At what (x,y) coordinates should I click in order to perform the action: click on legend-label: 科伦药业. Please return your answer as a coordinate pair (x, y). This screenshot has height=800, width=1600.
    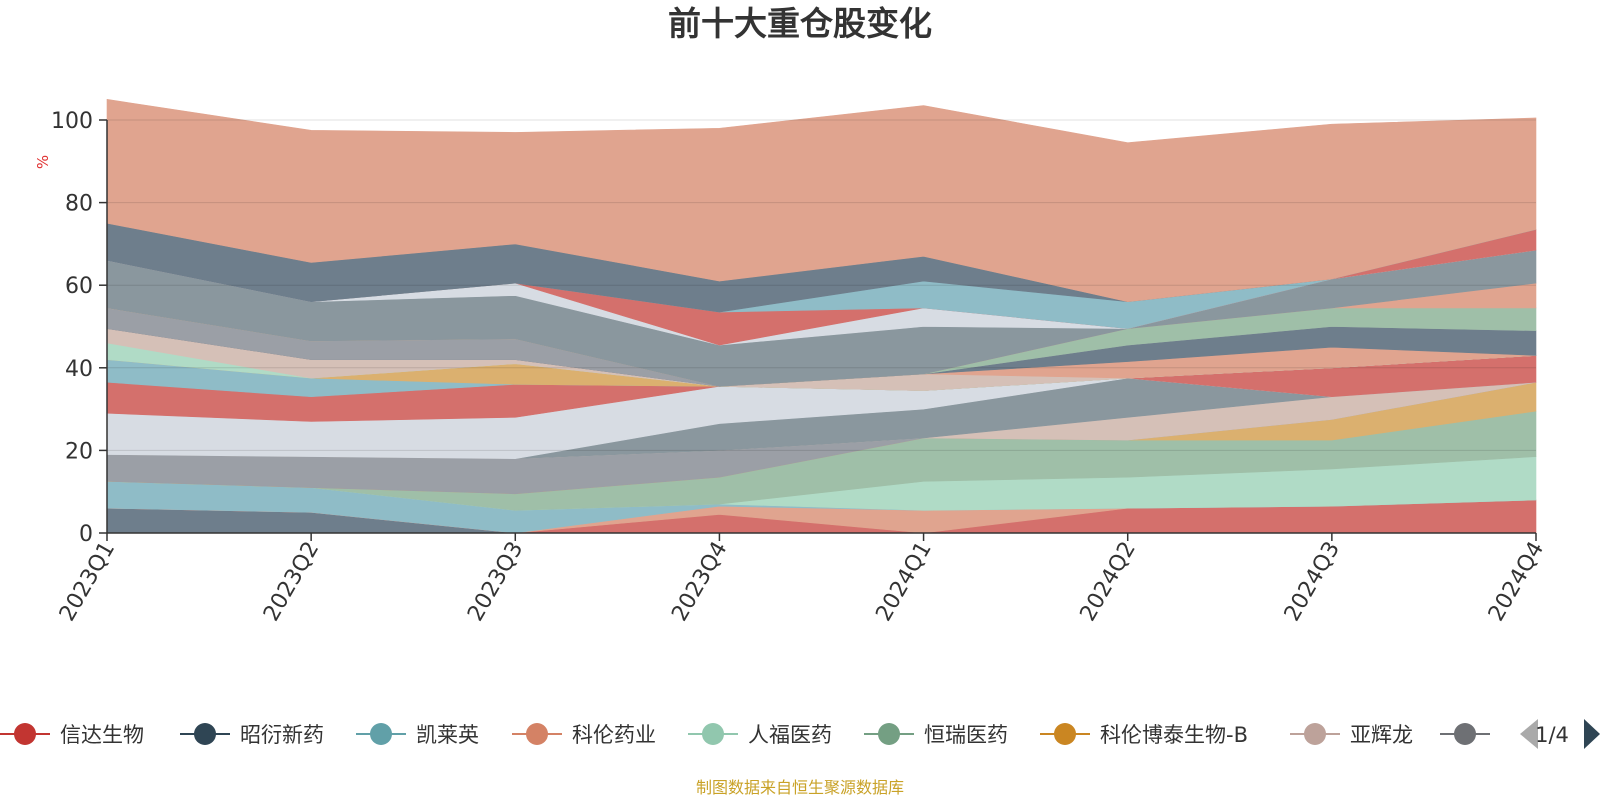
    Looking at the image, I should click on (614, 735).